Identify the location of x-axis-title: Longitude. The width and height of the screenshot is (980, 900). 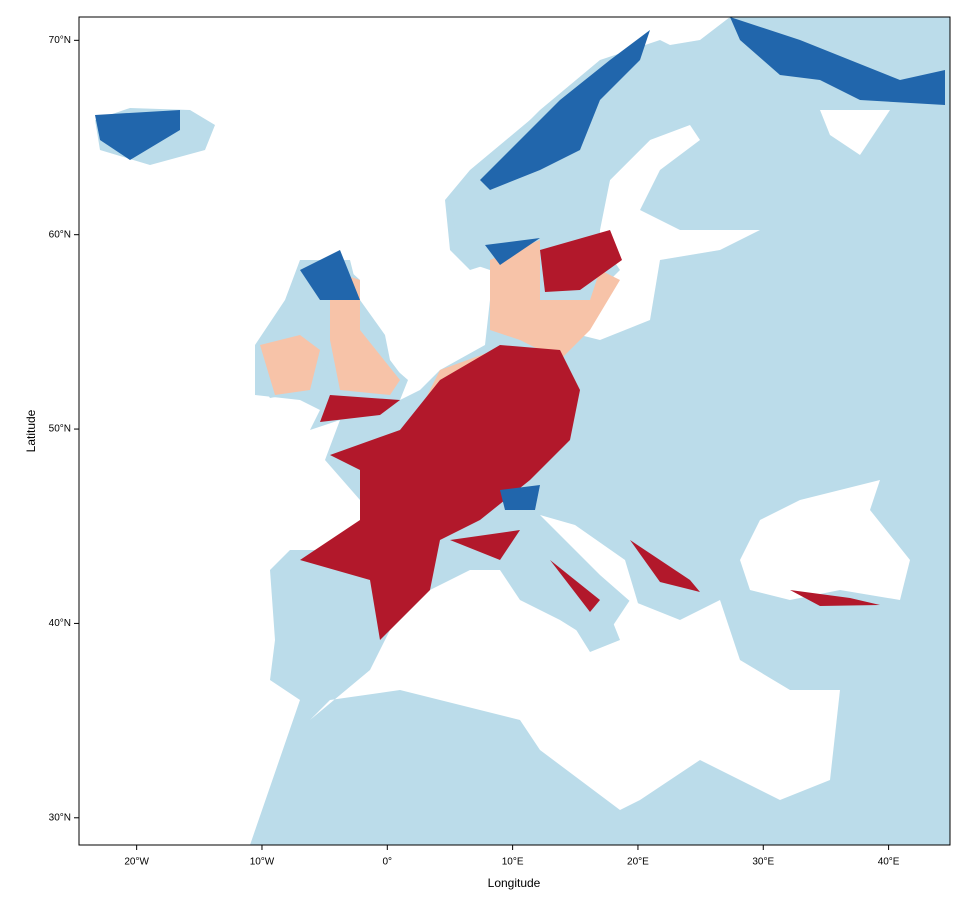
(514, 883).